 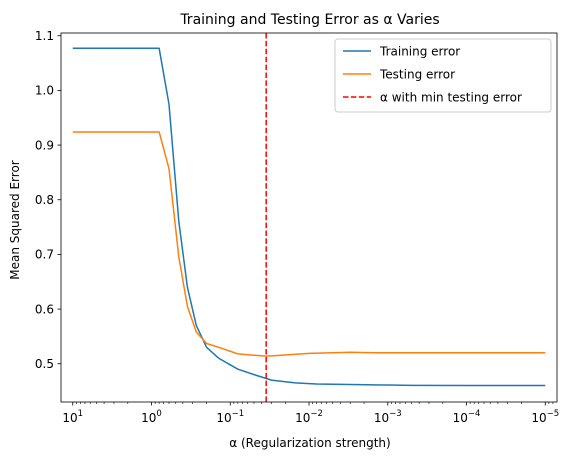 What do you see at coordinates (44, 309) in the screenshot?
I see `y-tick-label: 0.6` at bounding box center [44, 309].